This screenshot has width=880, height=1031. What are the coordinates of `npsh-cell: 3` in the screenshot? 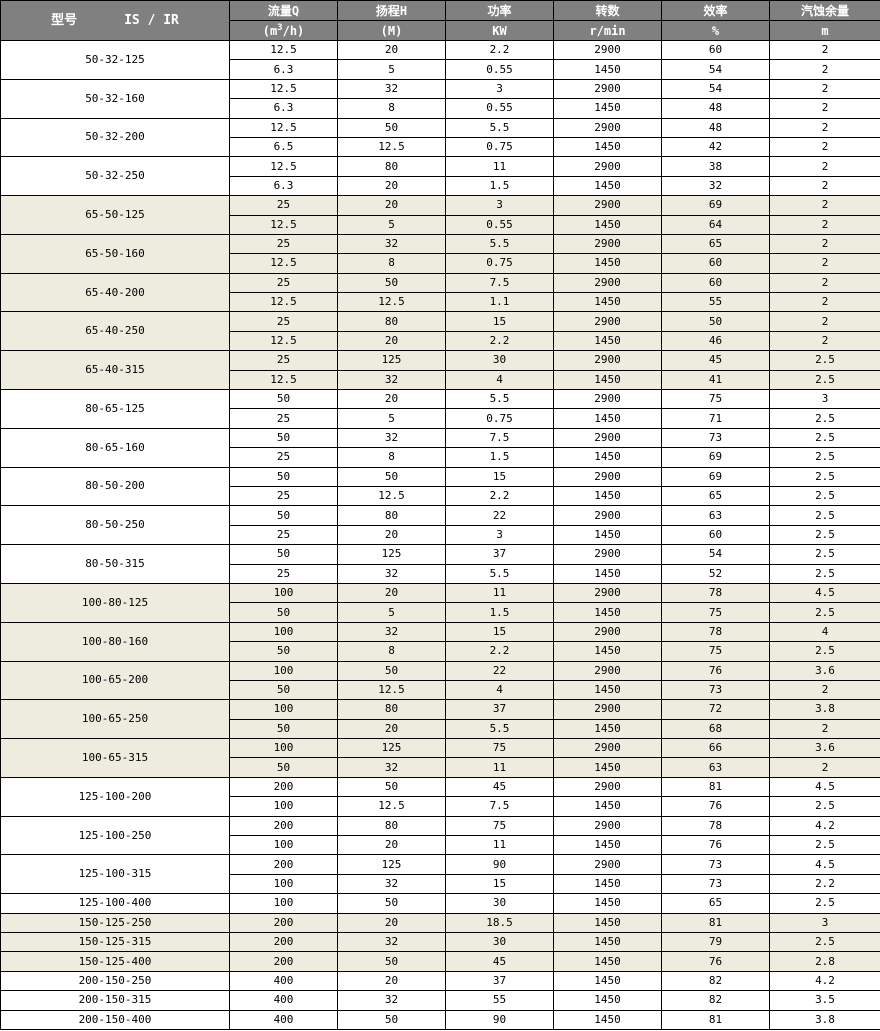 It's located at (824, 922).